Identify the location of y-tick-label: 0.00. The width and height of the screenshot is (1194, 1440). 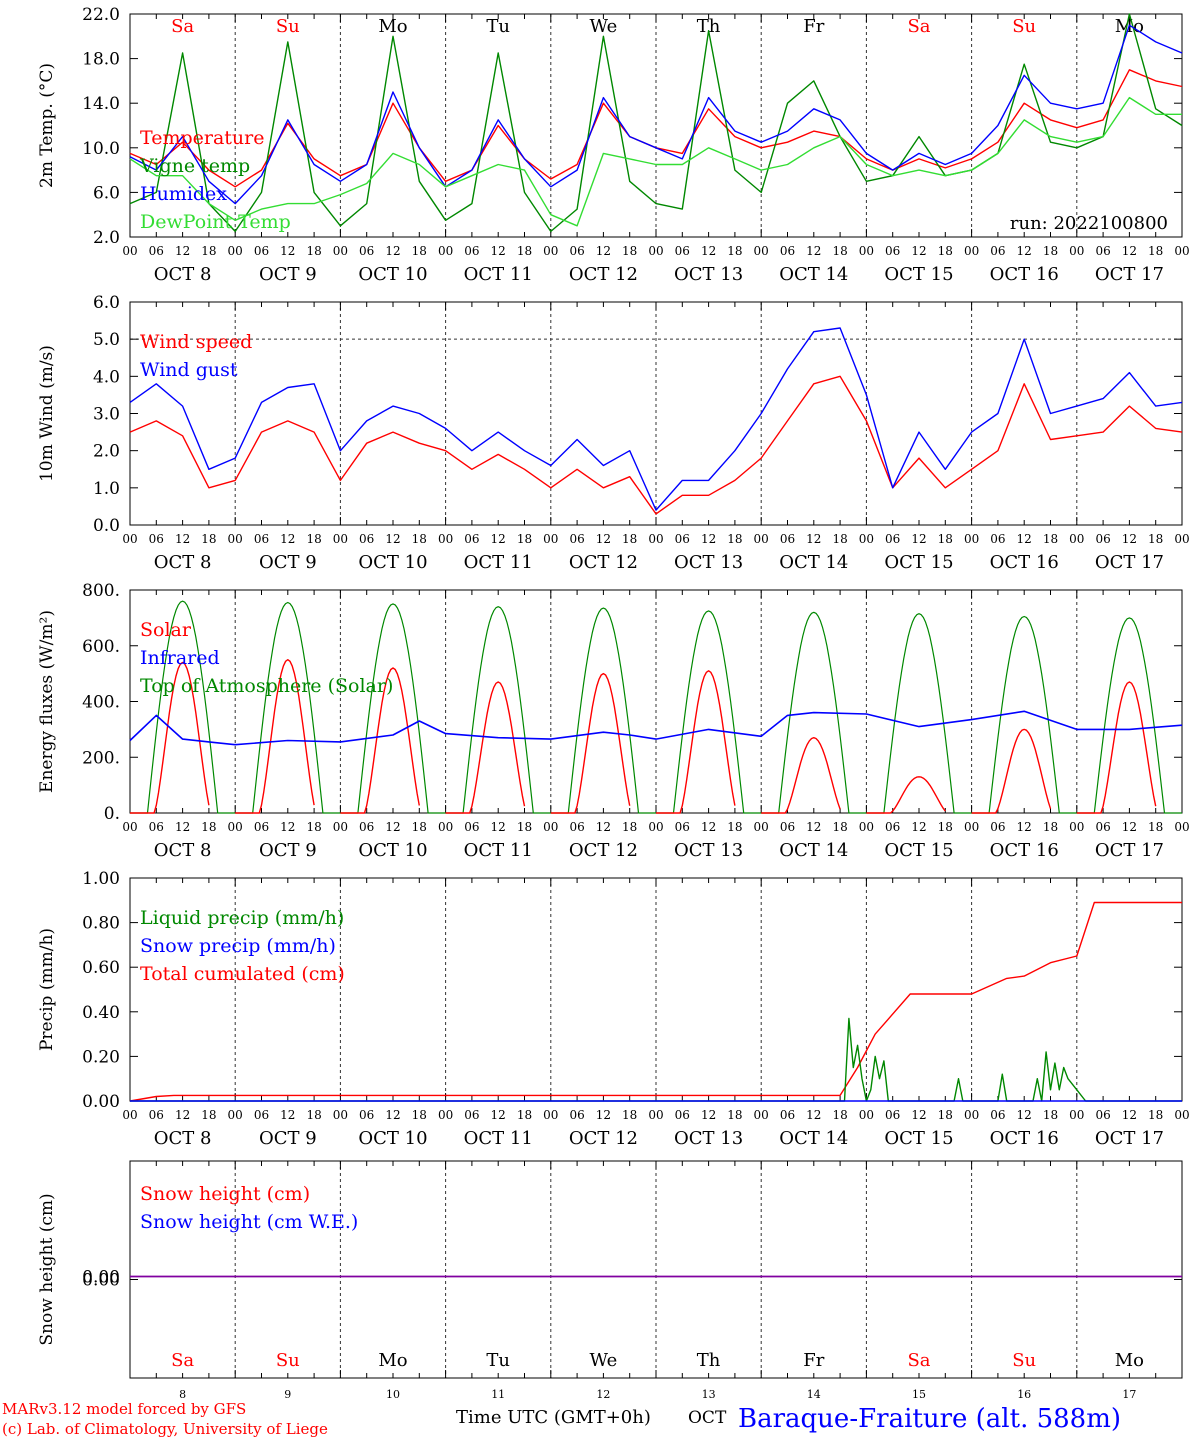
(101, 1281).